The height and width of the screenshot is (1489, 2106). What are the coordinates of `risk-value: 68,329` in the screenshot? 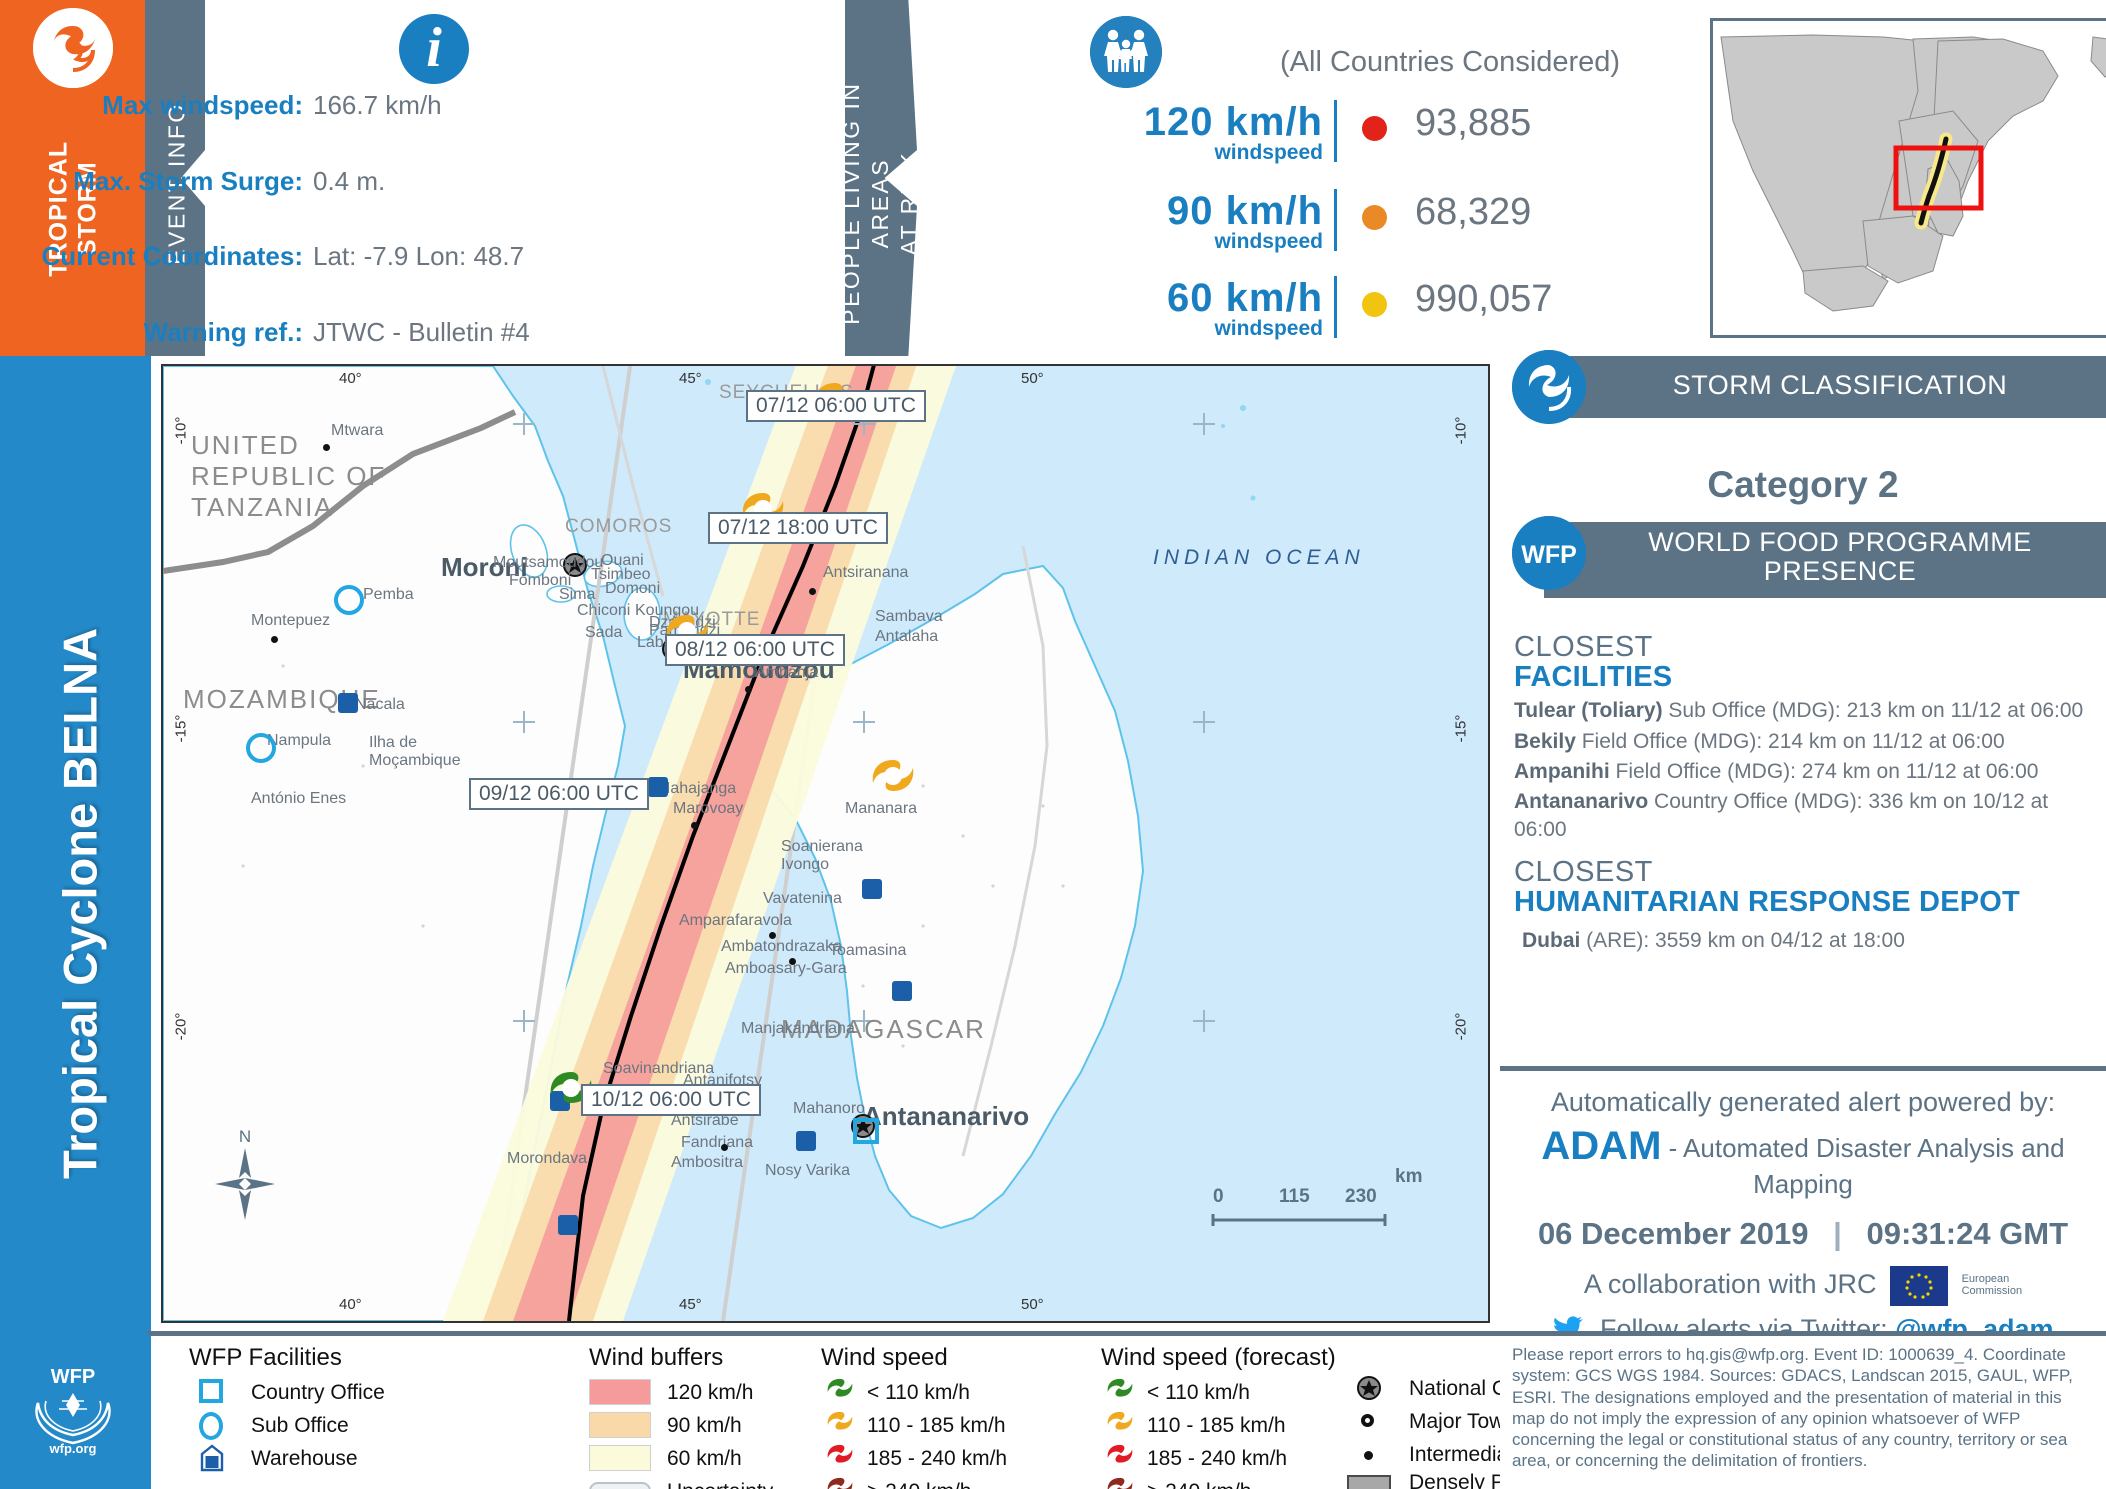 It's located at (1473, 212).